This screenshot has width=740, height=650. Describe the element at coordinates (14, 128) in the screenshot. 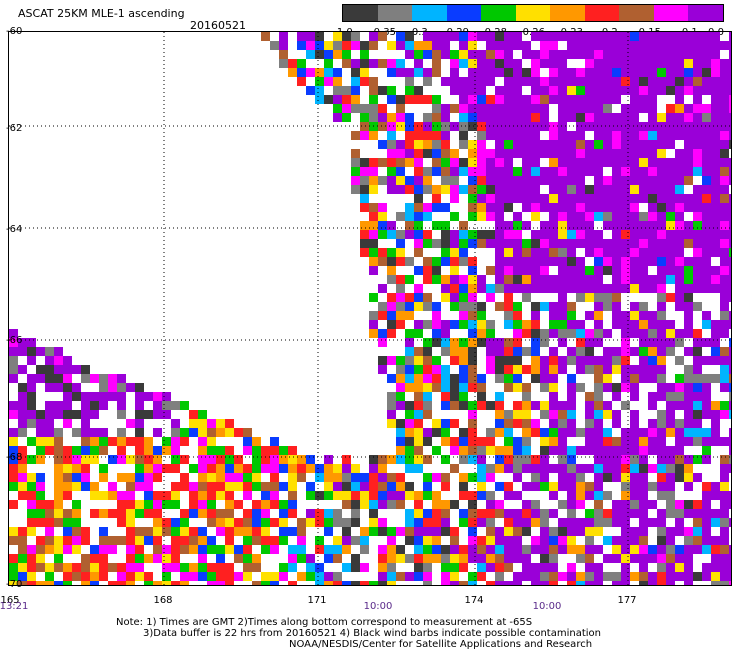

I see `lat-label: -62` at that location.